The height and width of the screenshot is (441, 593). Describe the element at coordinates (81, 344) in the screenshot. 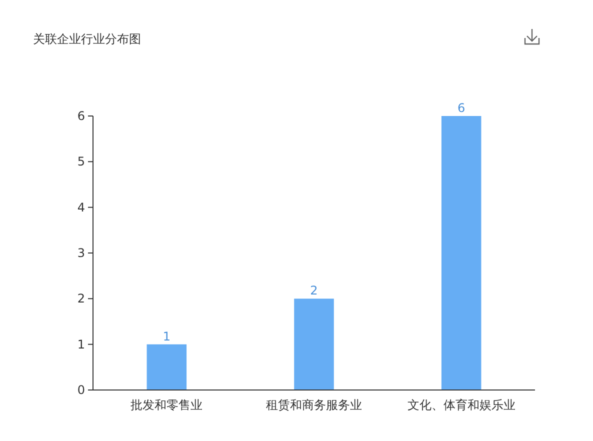

I see `y-tick-label: 1` at that location.